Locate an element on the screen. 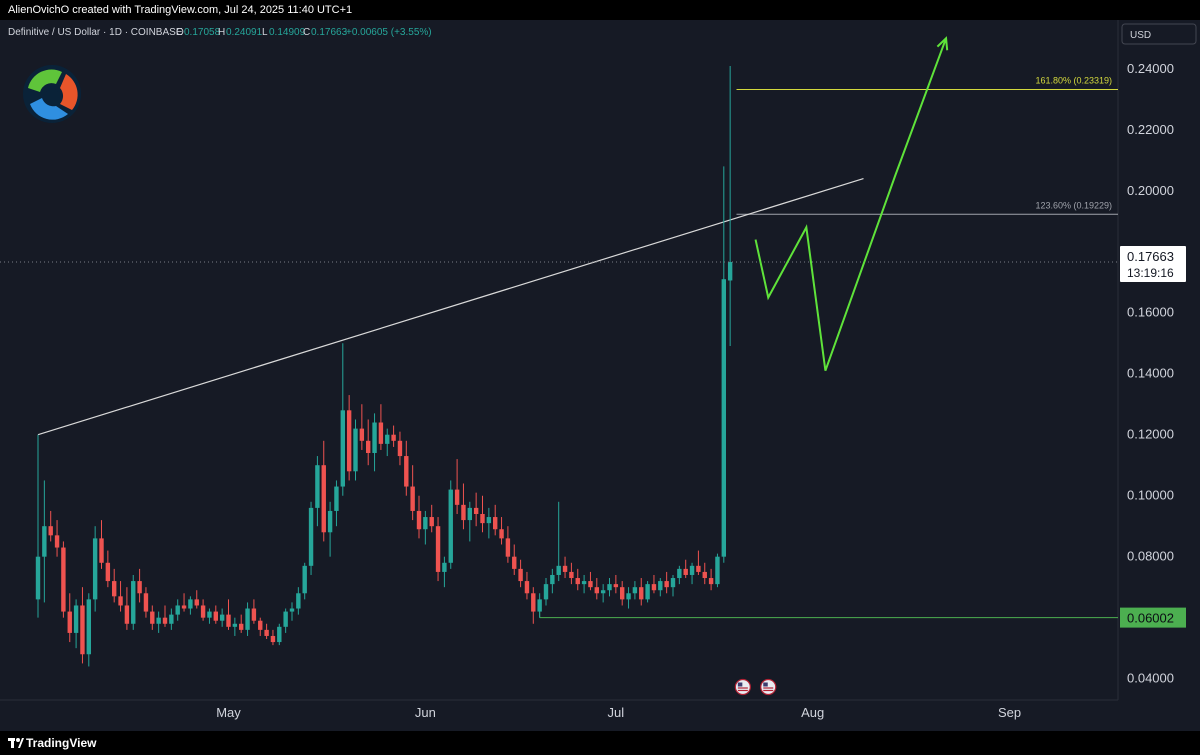 The image size is (1200, 755). x-tick-label: Jun is located at coordinates (425, 712).